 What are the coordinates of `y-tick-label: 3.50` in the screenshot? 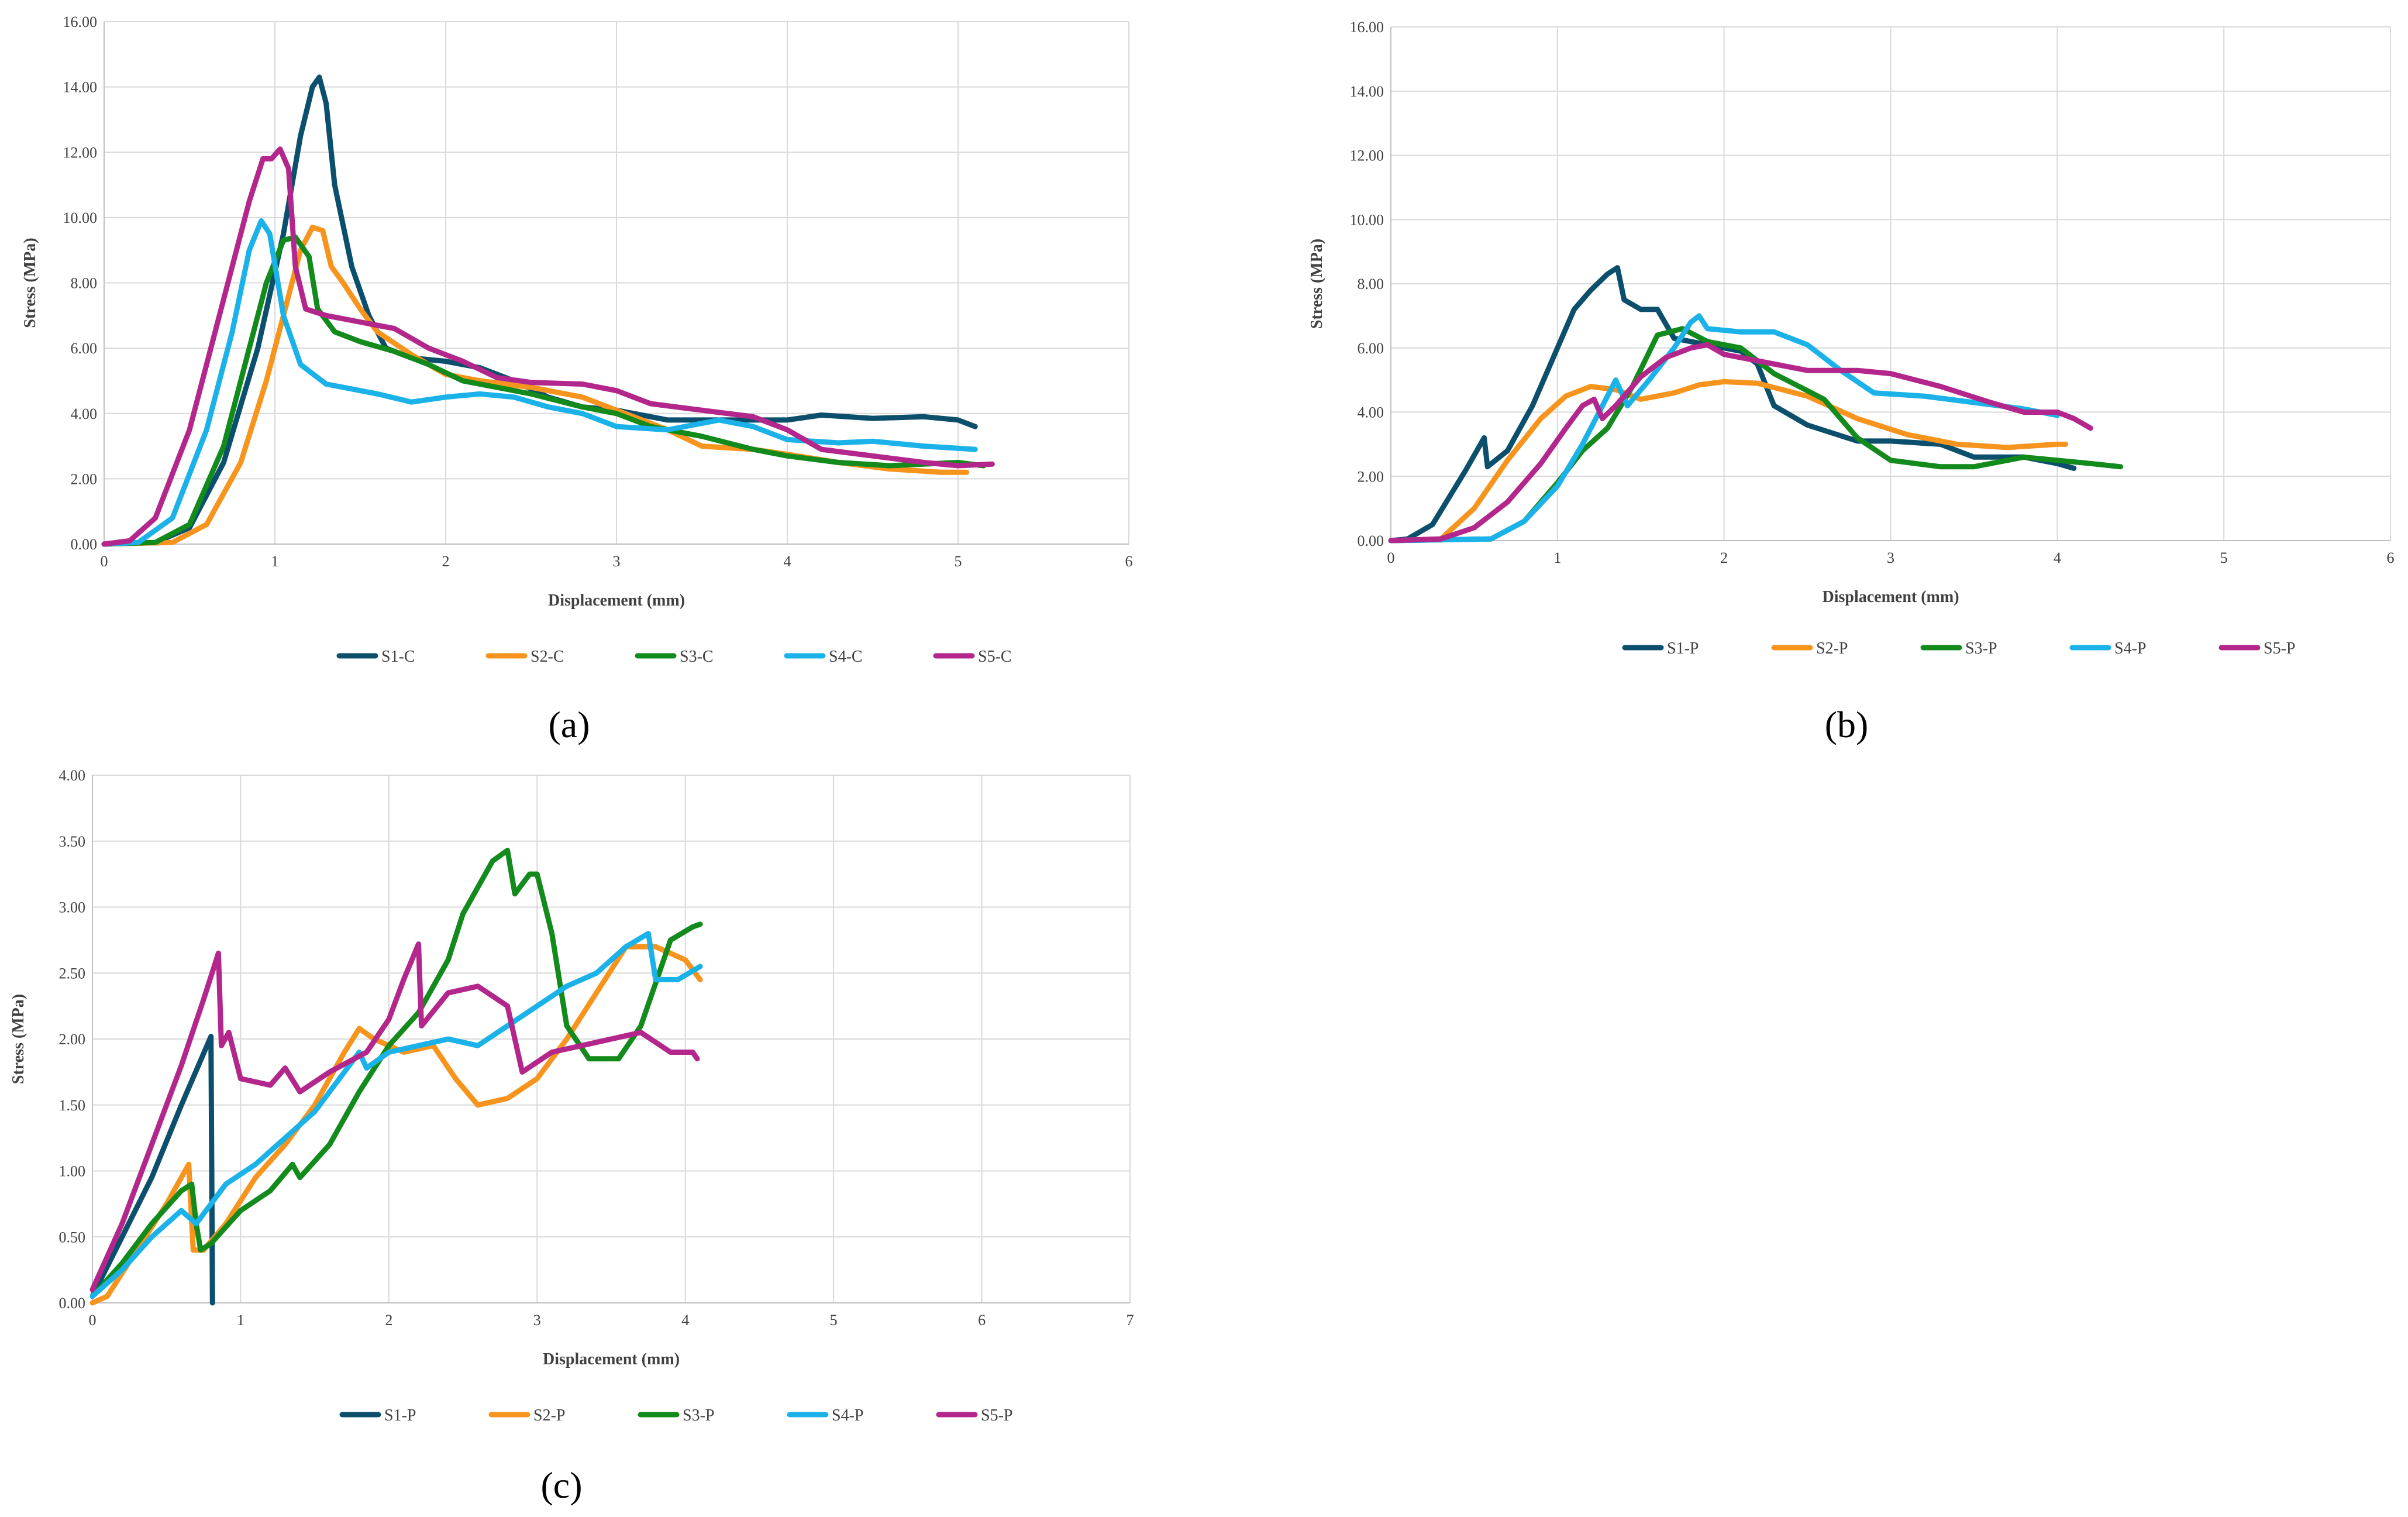 It's located at (73, 842).